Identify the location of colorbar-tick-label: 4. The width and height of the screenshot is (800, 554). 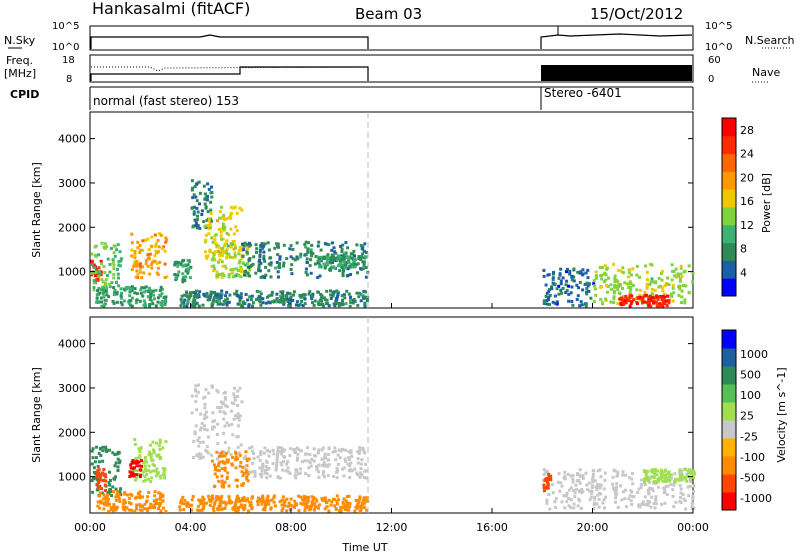
(743, 272).